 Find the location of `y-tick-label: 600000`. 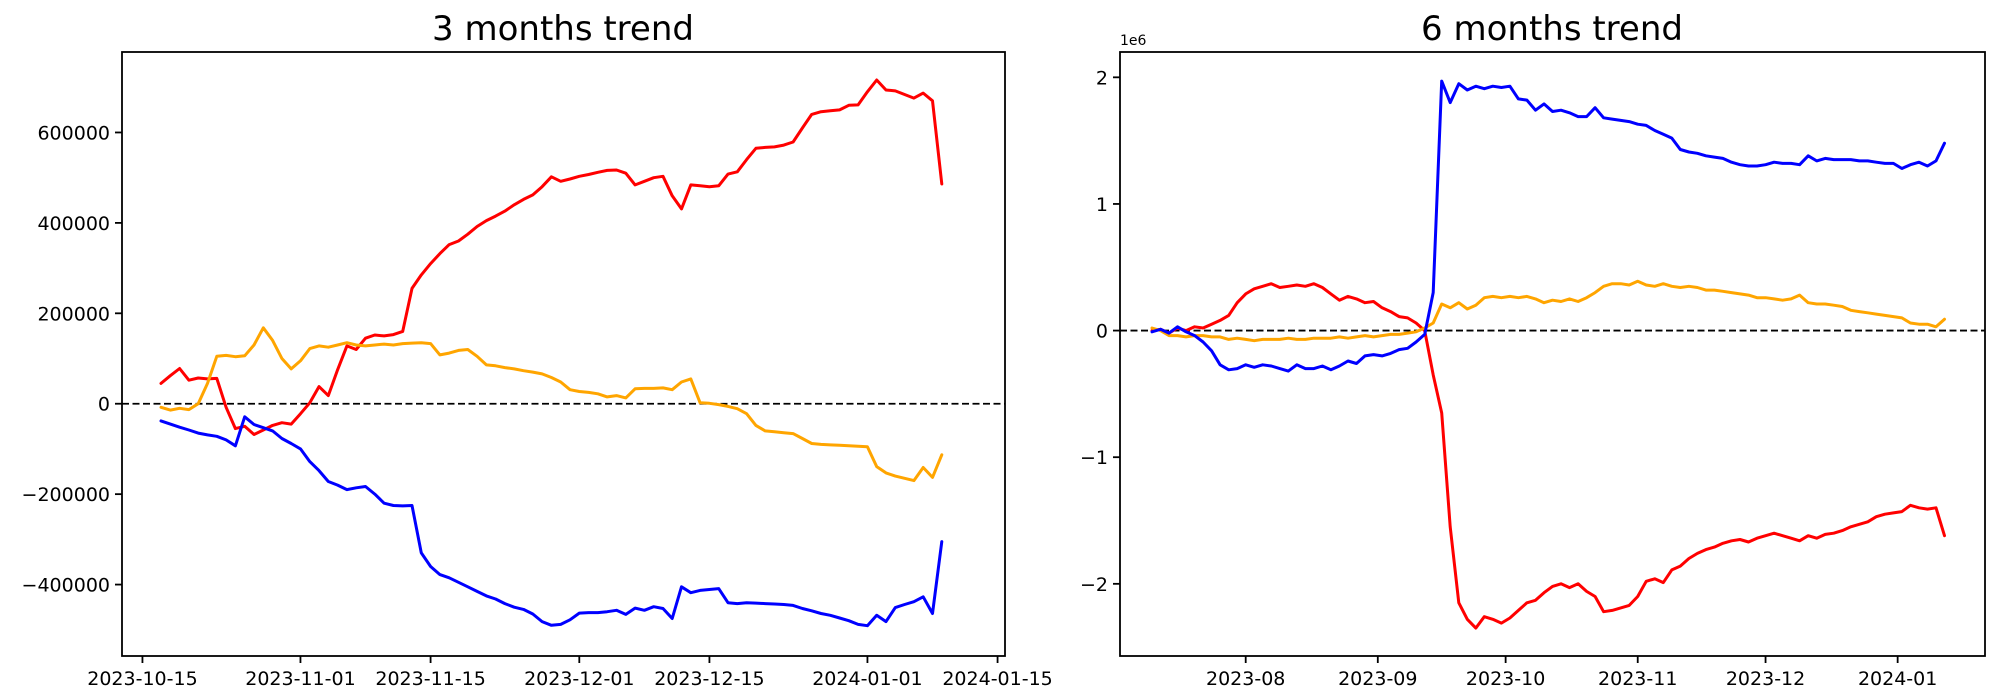

y-tick-label: 600000 is located at coordinates (73, 133).